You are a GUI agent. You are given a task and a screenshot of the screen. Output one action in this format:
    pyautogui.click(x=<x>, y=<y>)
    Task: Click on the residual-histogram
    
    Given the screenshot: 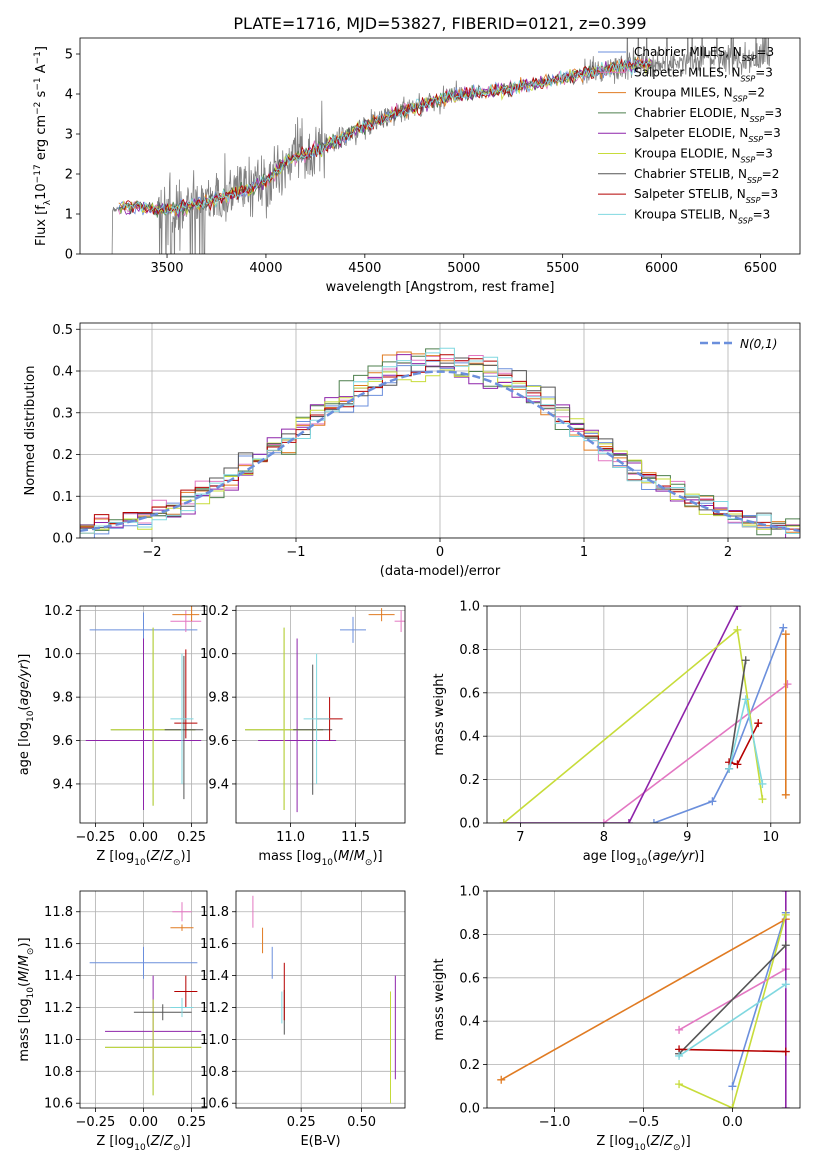 What is the action you would take?
    pyautogui.click(x=440, y=442)
    